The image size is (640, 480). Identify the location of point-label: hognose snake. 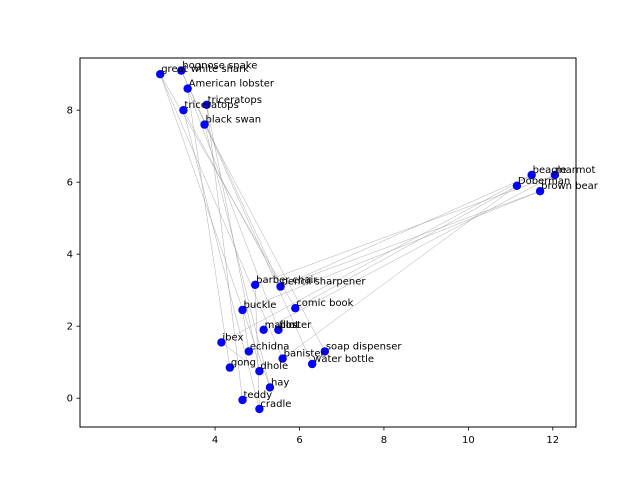
(219, 66).